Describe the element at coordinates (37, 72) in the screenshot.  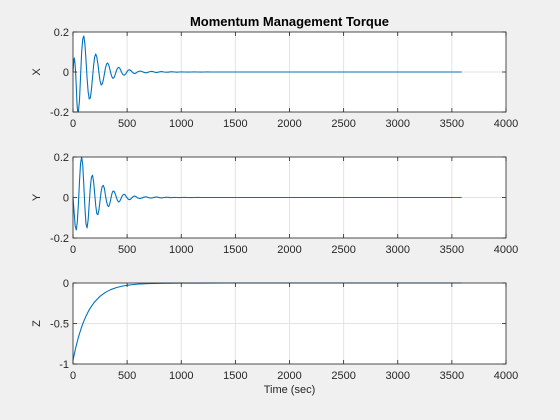
I see `y-axis-label: X` at that location.